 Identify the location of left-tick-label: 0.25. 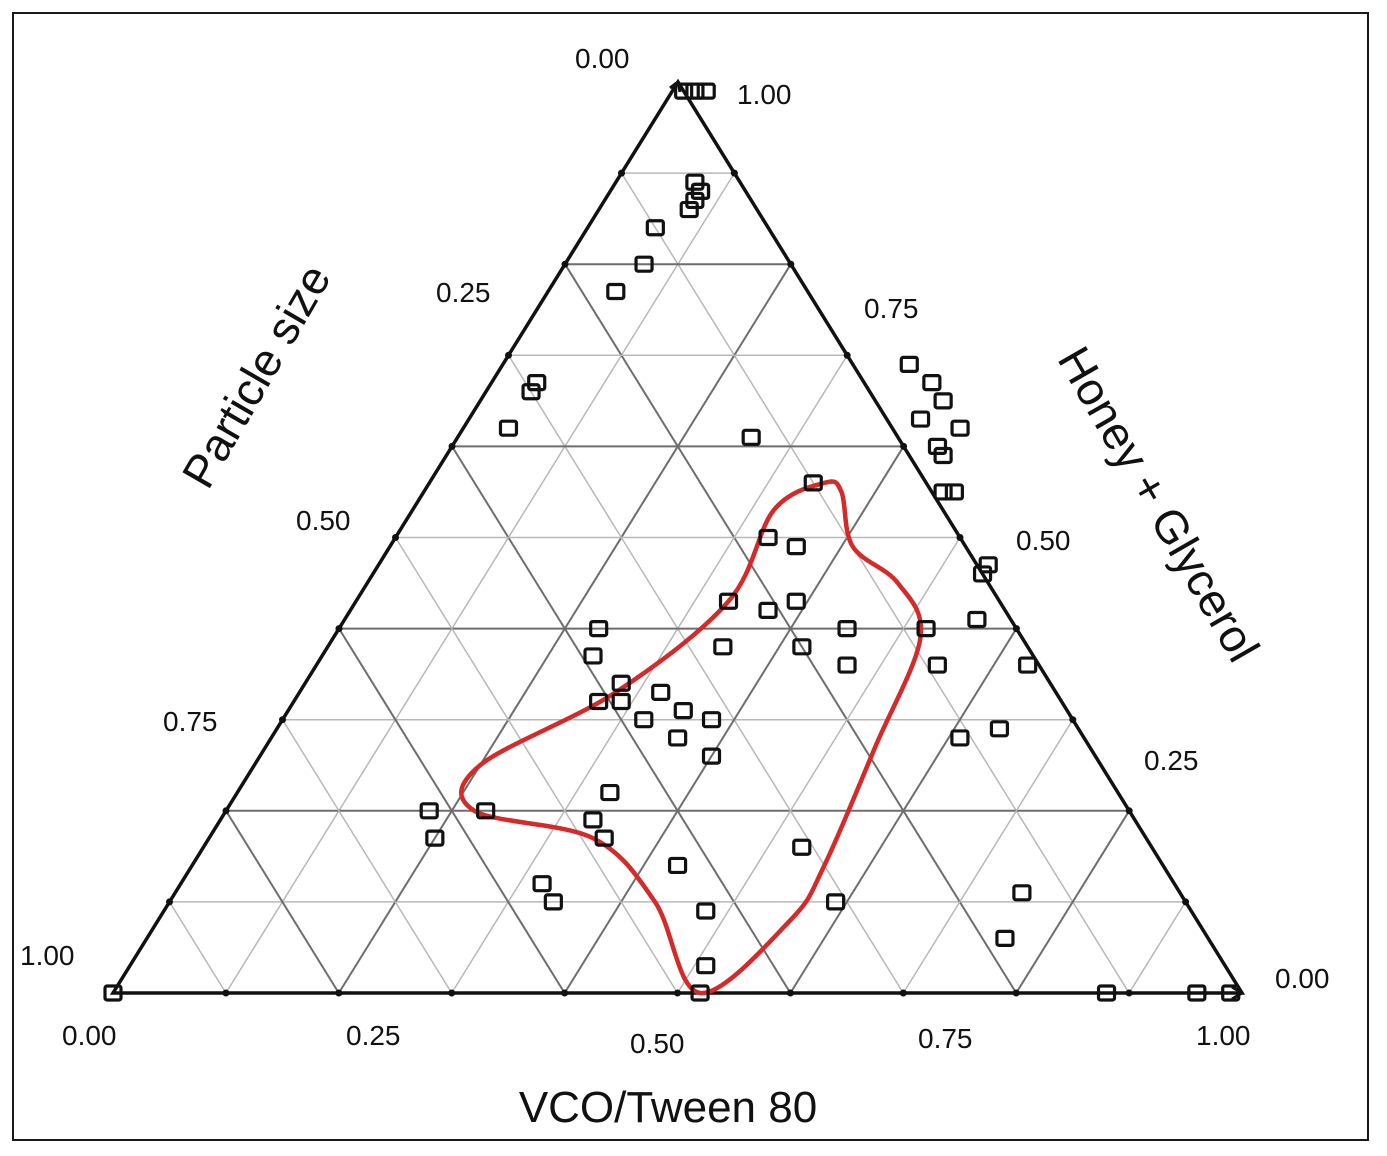
(463, 292).